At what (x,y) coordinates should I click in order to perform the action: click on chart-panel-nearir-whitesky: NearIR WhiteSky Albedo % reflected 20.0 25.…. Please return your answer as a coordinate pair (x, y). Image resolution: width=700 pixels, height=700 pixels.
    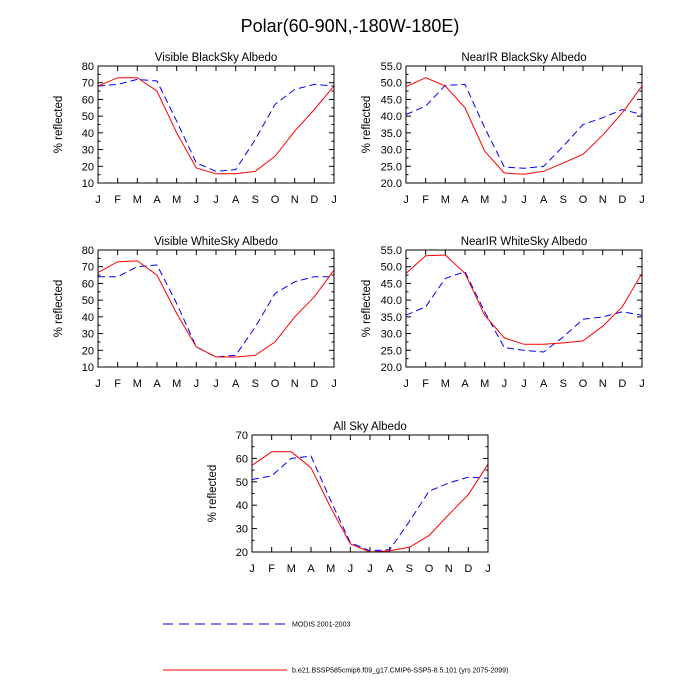
    Looking at the image, I should click on (503, 313).